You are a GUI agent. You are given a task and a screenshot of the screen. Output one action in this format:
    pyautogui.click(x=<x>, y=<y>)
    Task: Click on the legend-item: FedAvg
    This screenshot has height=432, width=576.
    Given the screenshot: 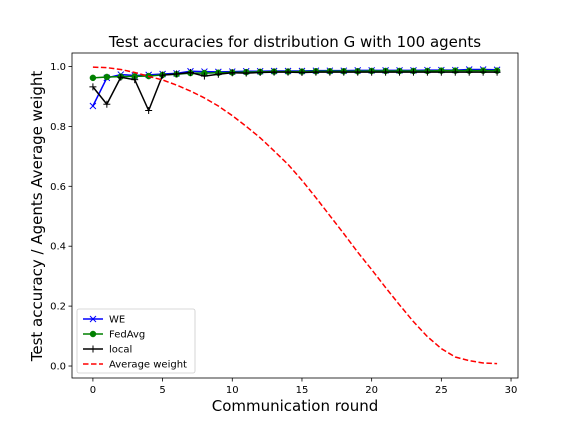 What is the action you would take?
    pyautogui.click(x=114, y=335)
    